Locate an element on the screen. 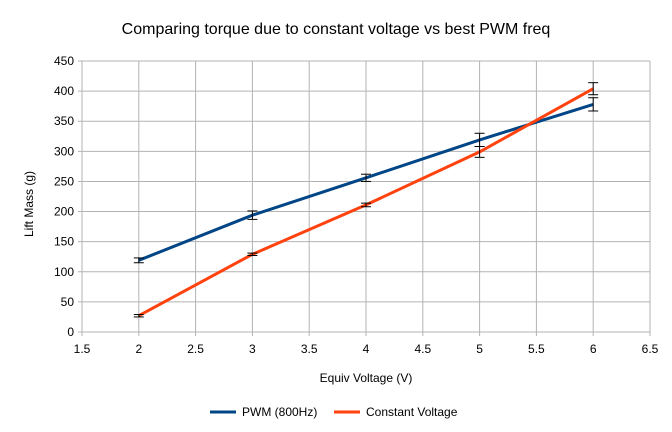  x-tick-label: 2.5 is located at coordinates (195, 349).